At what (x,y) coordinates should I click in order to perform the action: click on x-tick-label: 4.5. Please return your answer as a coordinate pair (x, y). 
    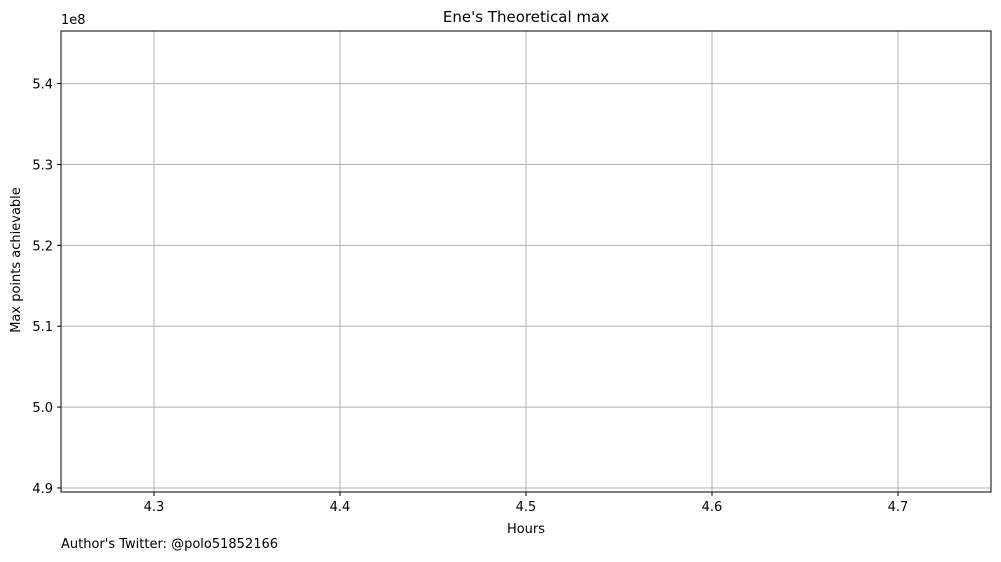
    Looking at the image, I should click on (526, 507).